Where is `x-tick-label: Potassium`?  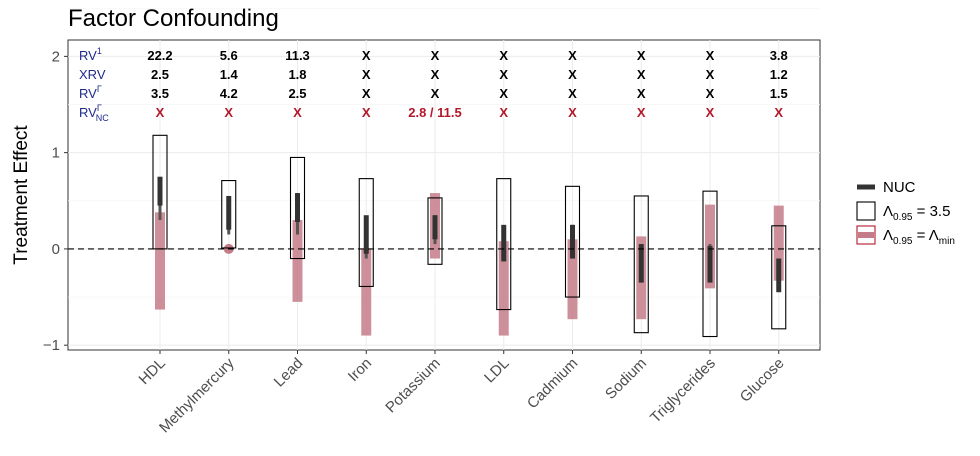 x-tick-label: Potassium is located at coordinates (413, 386).